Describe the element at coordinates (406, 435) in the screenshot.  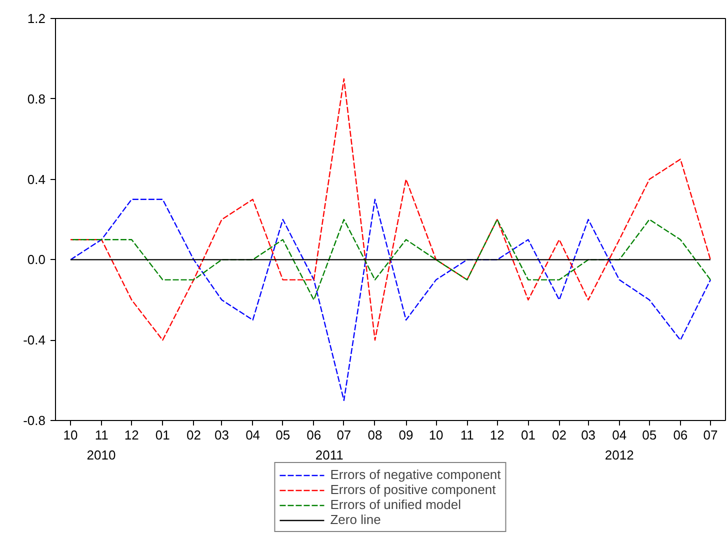
I see `x-tick-label: 09` at that location.